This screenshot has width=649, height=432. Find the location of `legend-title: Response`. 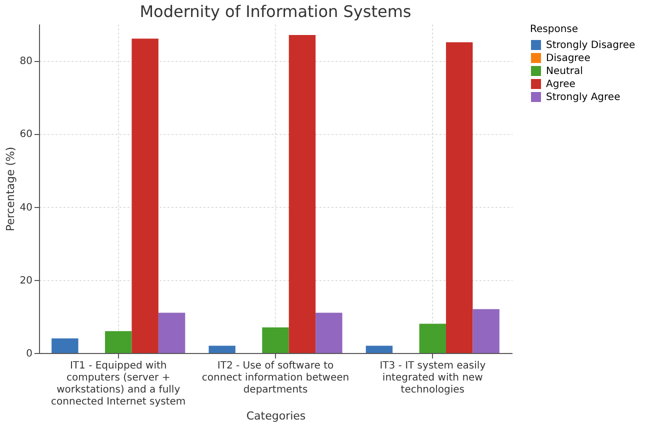

legend-title: Response is located at coordinates (554, 29).